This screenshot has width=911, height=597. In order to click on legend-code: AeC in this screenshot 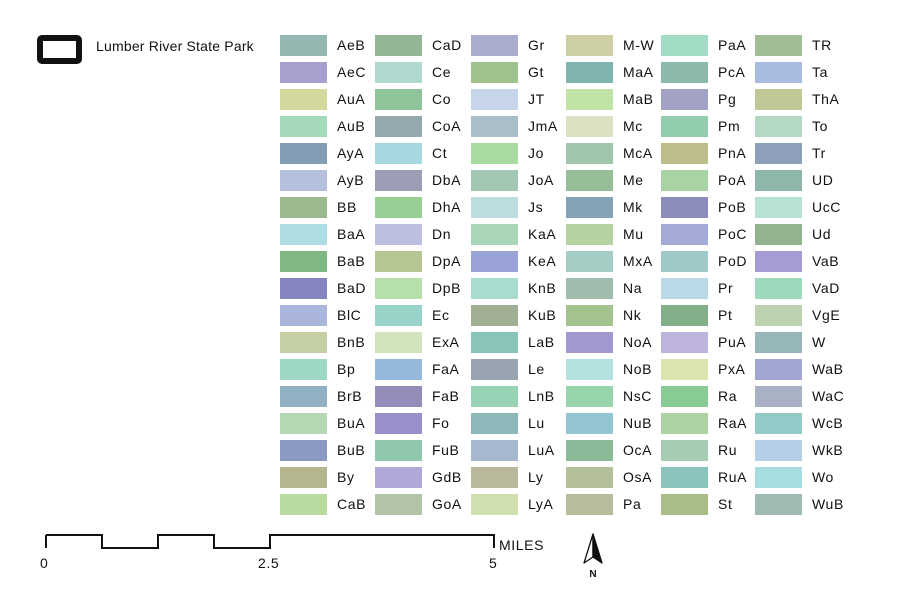, I will do `click(352, 72)`.